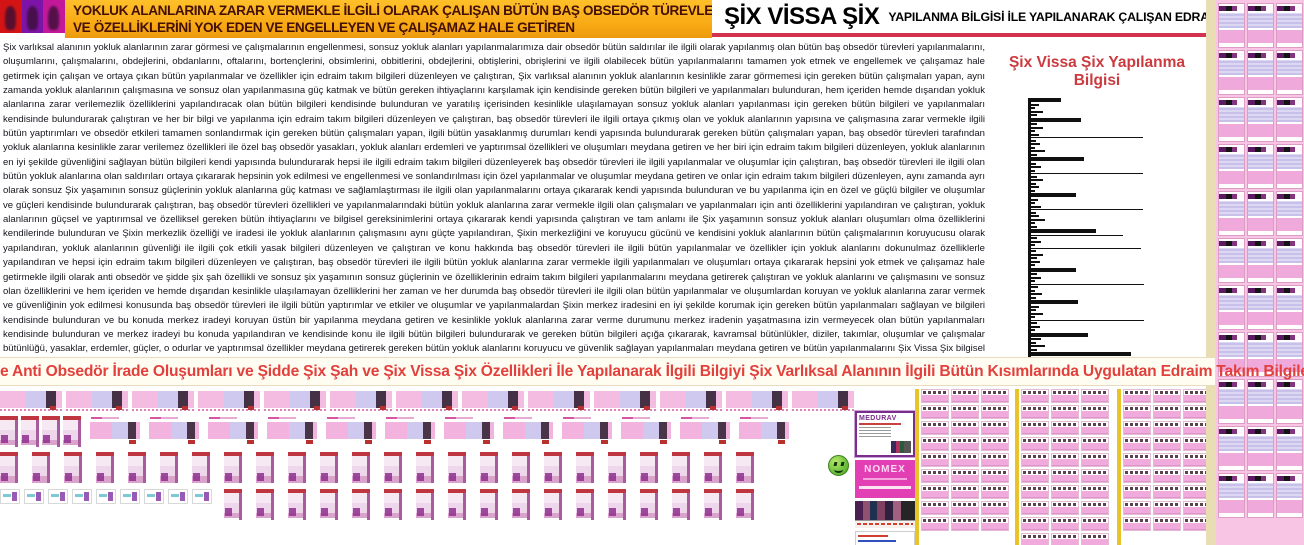  I want to click on nomex-ad: NOMEX, so click(885, 479).